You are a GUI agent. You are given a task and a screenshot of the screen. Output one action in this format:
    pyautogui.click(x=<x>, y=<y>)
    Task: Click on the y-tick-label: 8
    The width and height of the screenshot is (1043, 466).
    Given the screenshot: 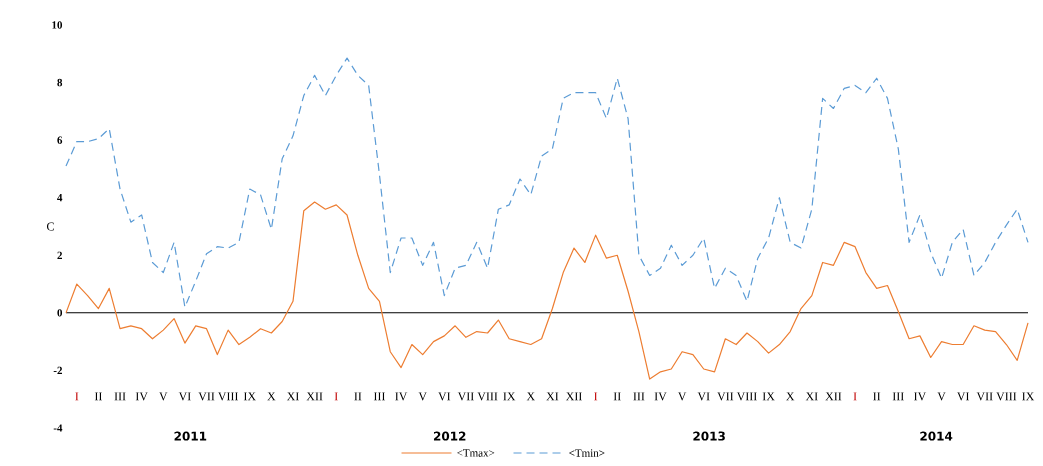 What is the action you would take?
    pyautogui.click(x=60, y=82)
    